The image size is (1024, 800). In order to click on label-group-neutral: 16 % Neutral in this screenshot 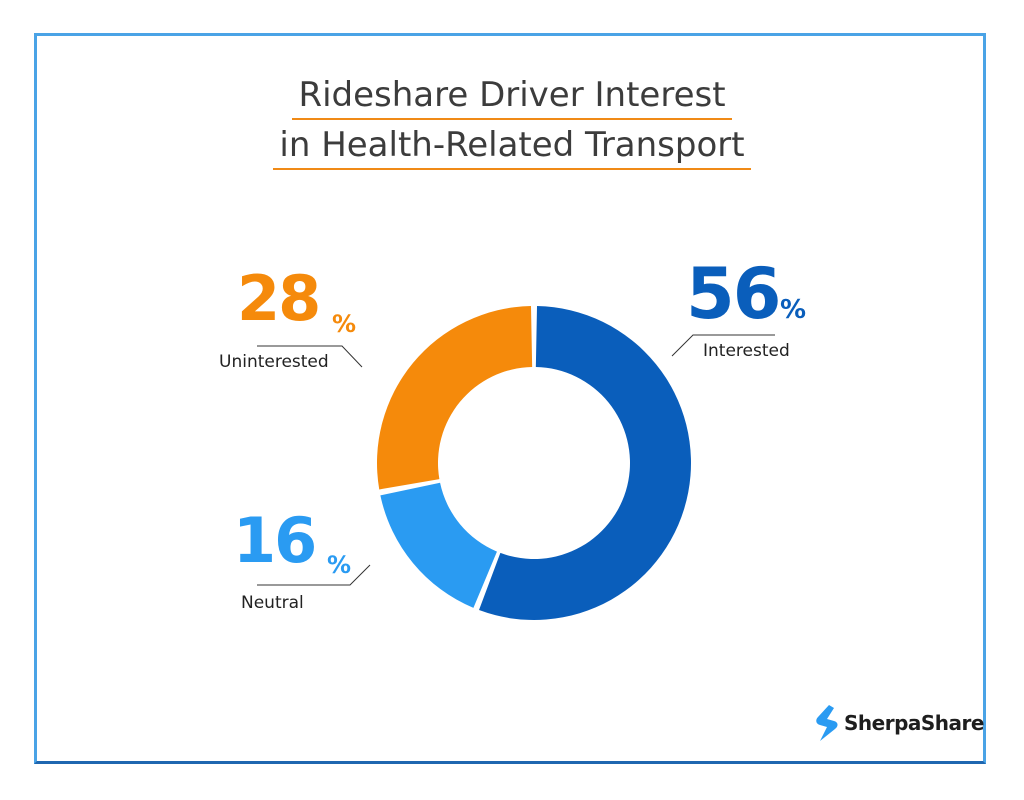, I will do `click(302, 558)`.